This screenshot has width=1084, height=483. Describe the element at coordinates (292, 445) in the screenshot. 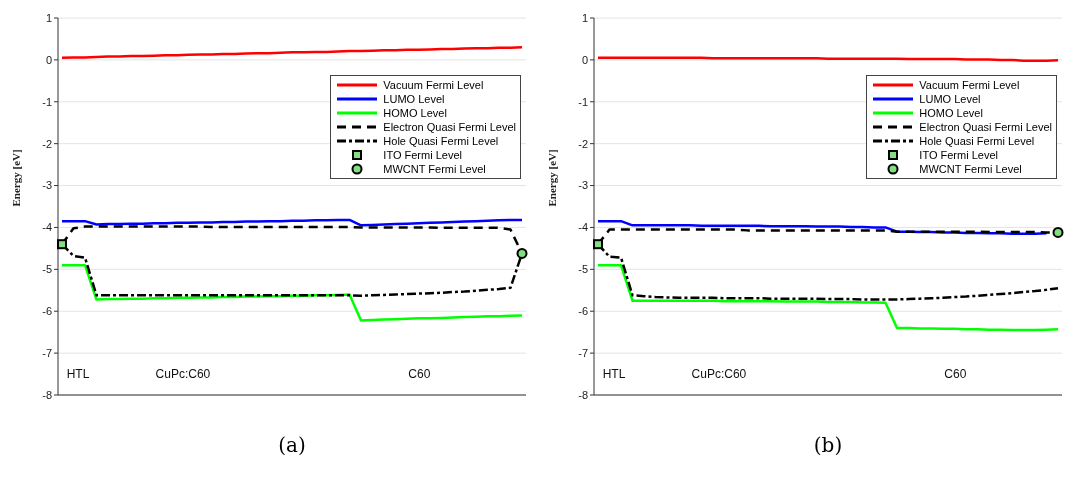

I see `text: (a)` at that location.